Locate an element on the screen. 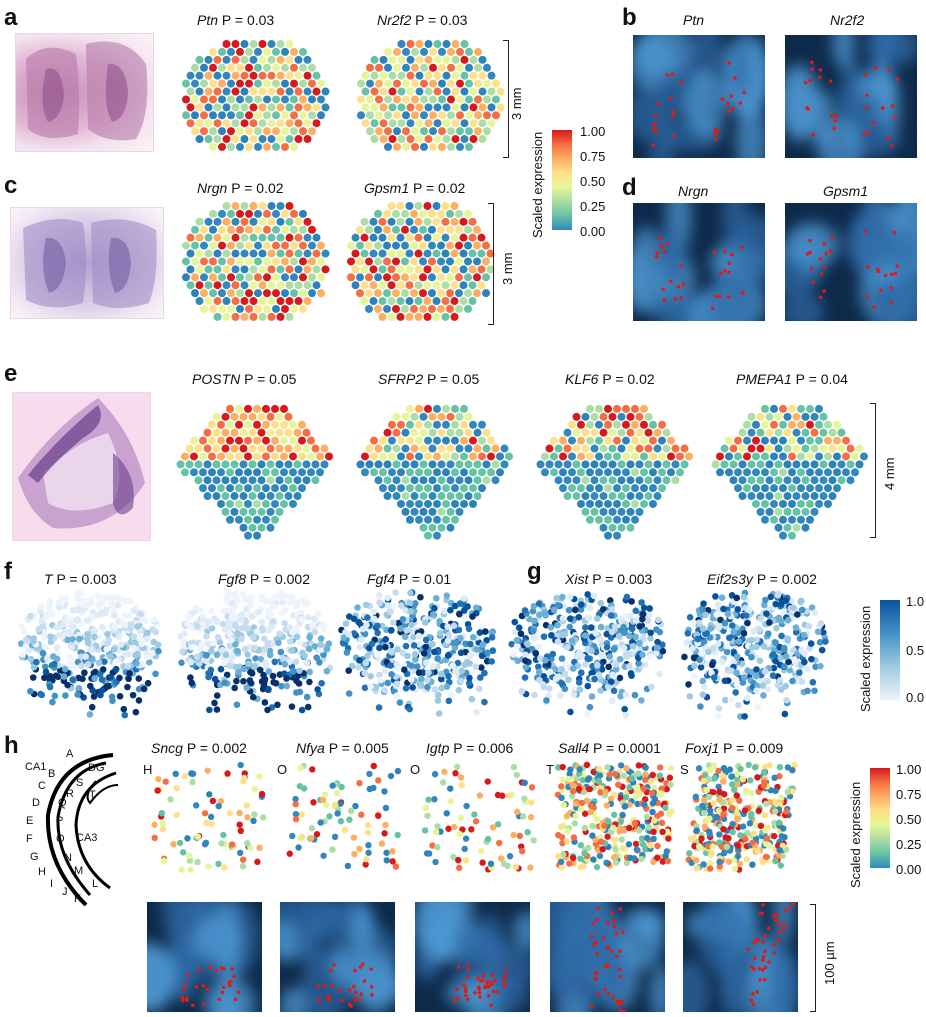 Image resolution: width=926 pixels, height=1017 pixels. scale-label-h: 100 µm is located at coordinates (829, 963).